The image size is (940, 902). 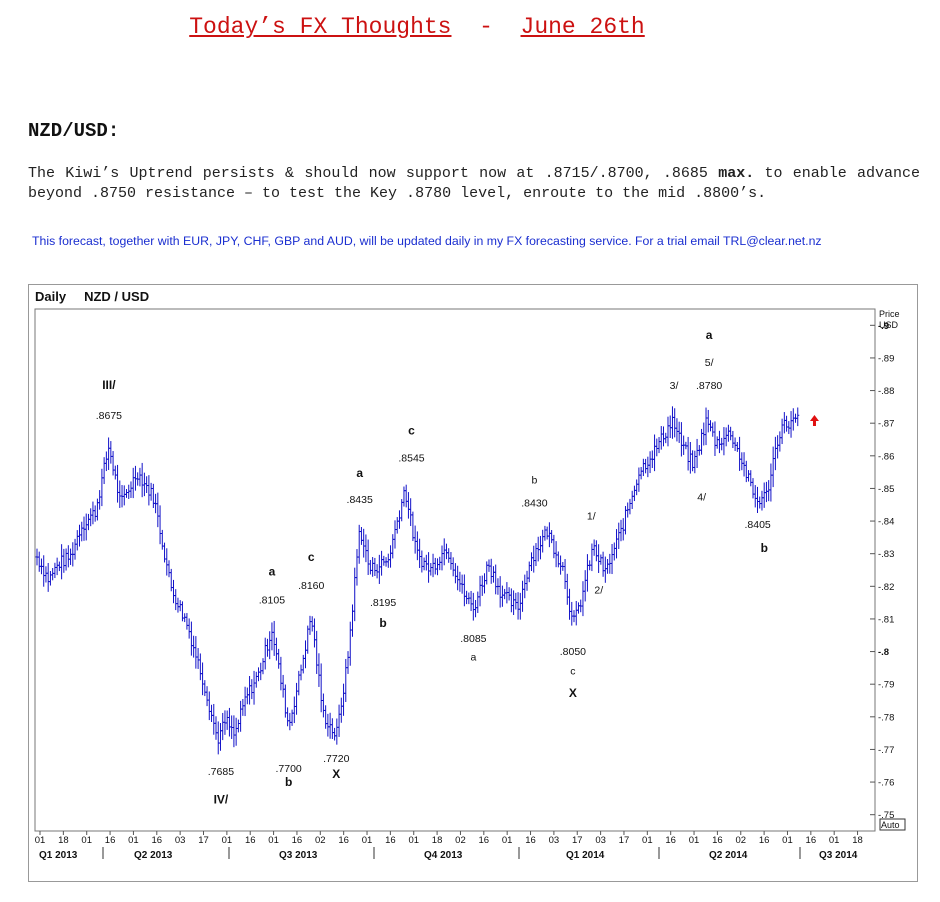 I want to click on y-tick-label: -.78, so click(x=886, y=717).